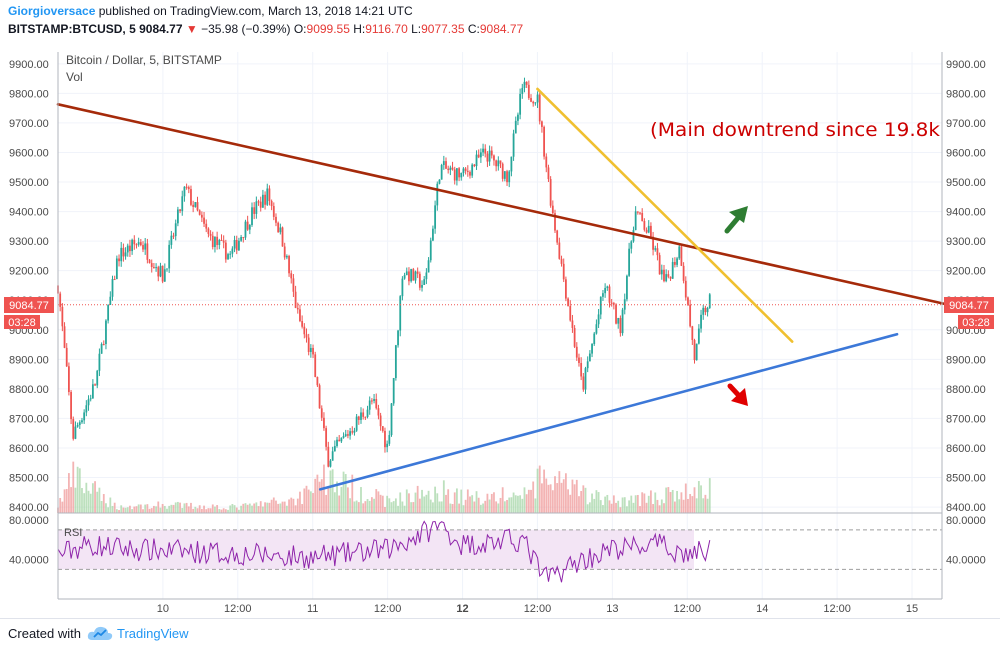 This screenshot has height=651, width=1000. What do you see at coordinates (161, 29) in the screenshot?
I see `last-price: 9084.77` at bounding box center [161, 29].